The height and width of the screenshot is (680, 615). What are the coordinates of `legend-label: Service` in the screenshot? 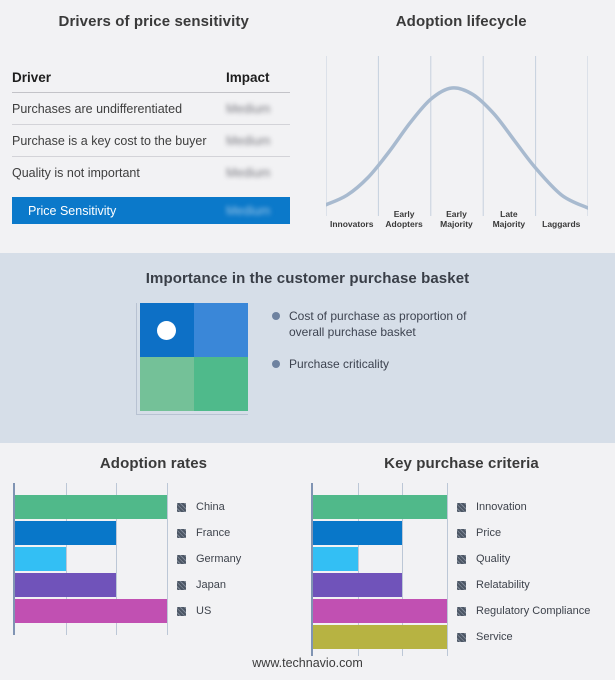 It's located at (494, 637).